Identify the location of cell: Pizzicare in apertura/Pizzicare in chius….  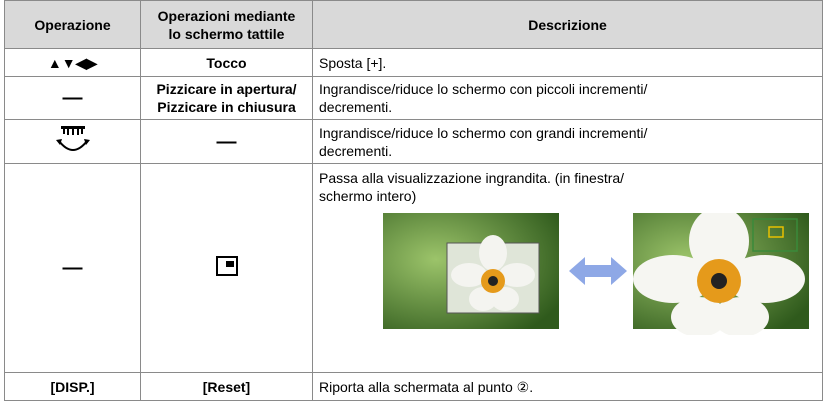
(226, 98).